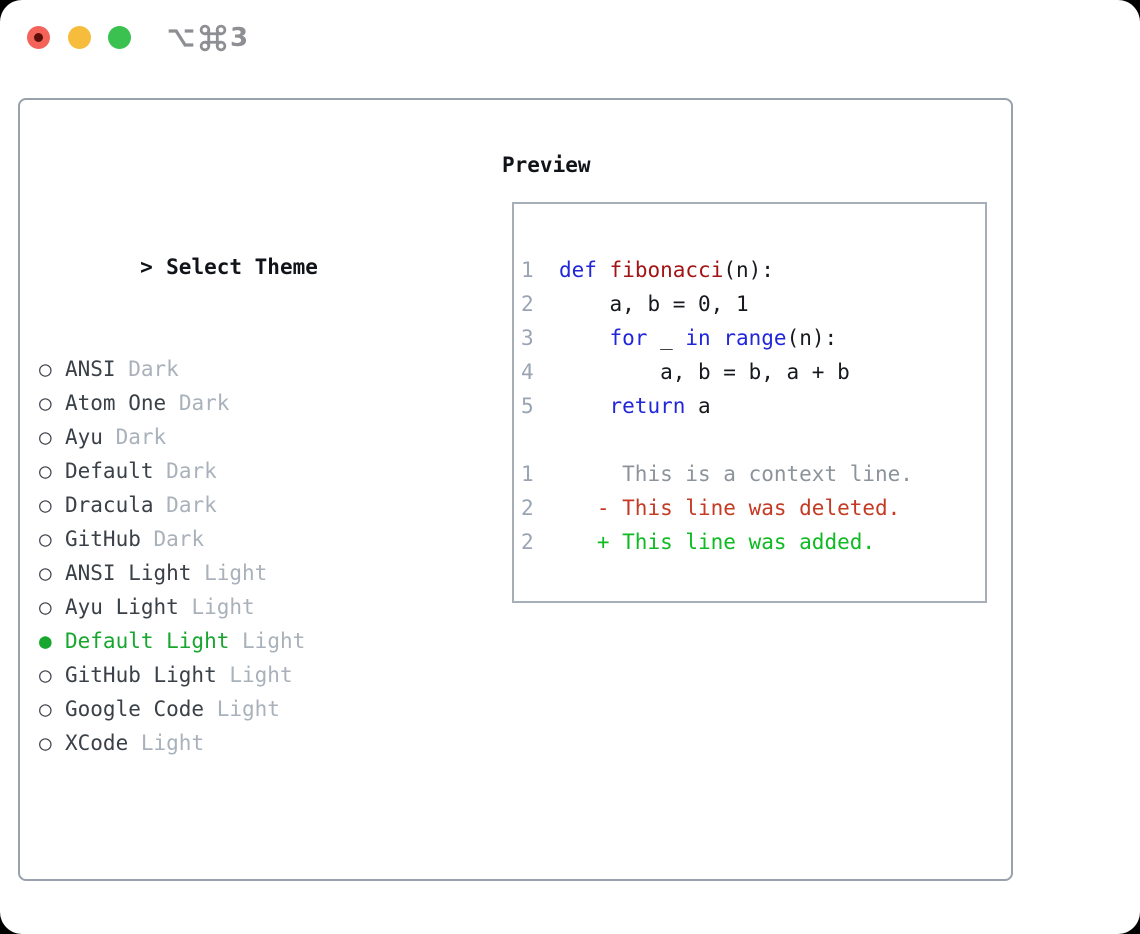  I want to click on theme-option: ○ Ayu Light Light, so click(216, 607).